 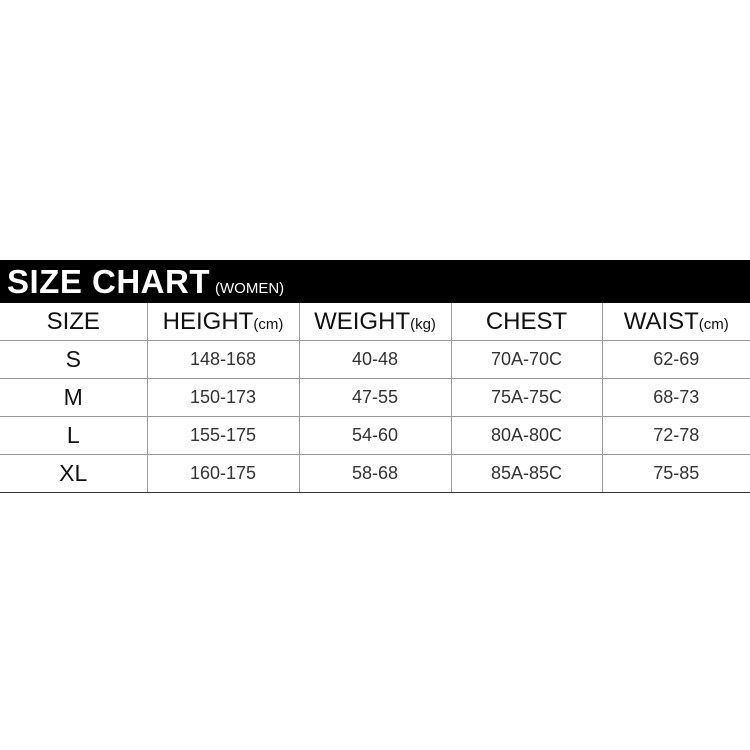 I want to click on header-height: HEIGHT(cm), so click(x=222, y=322).